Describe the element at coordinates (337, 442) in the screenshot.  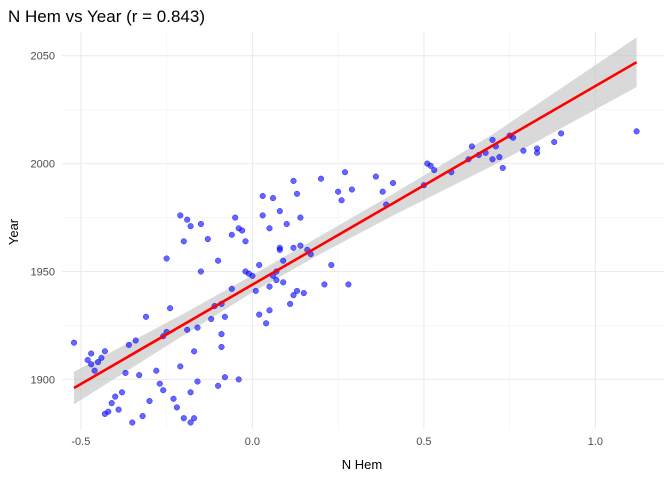
I see `x-tick-labels: -0.5 0.0 0.5 1.0` at that location.